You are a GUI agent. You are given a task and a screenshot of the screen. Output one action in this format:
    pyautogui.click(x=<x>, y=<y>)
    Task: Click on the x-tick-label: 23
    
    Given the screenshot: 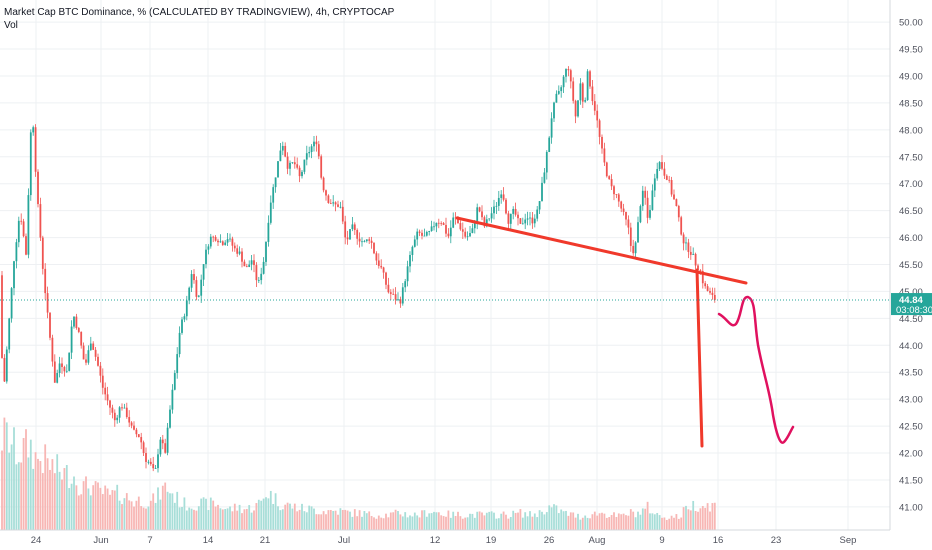 What is the action you would take?
    pyautogui.click(x=776, y=540)
    